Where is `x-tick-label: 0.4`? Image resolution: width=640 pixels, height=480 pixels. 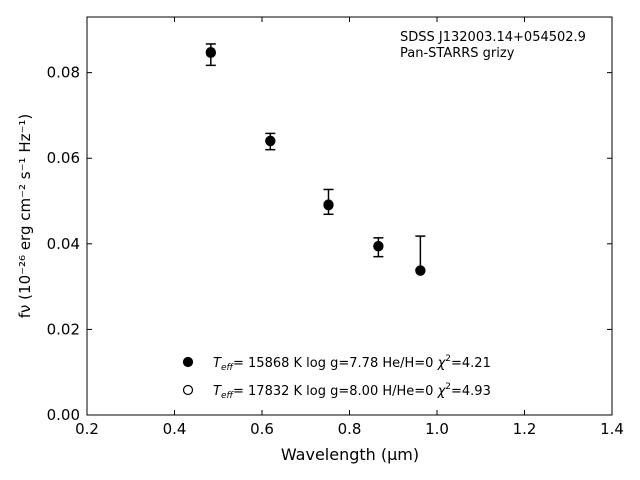
x-tick-label: 0.4 is located at coordinates (175, 429).